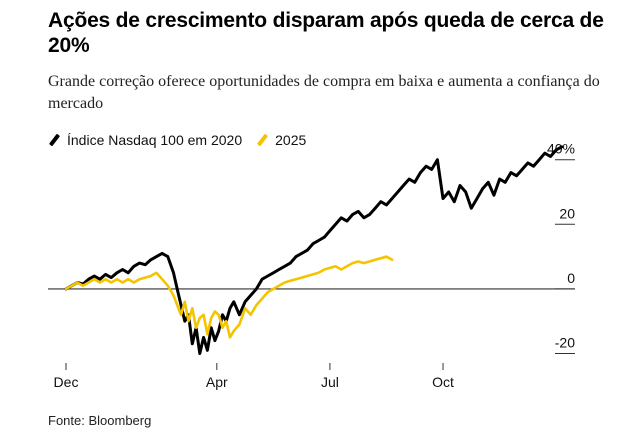 This screenshot has height=438, width=638. I want to click on legend-item-2020: Índice Nasdaq 100 em 2020, so click(145, 140).